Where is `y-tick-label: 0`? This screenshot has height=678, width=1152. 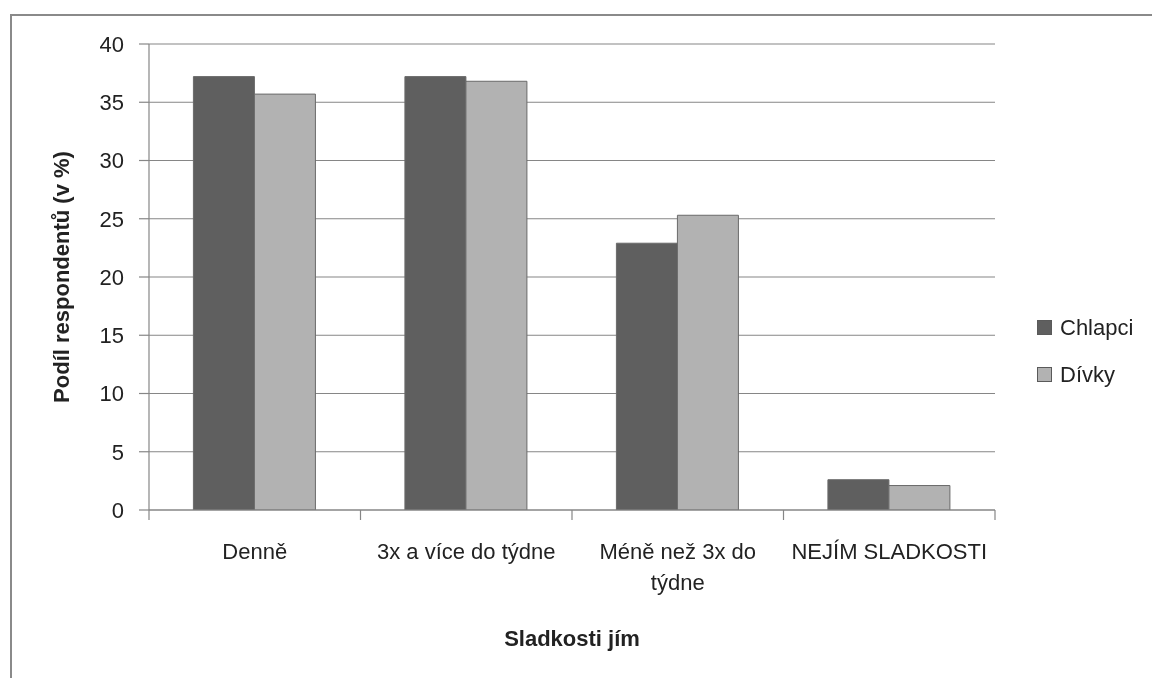
y-tick-label: 0 is located at coordinates (117, 510).